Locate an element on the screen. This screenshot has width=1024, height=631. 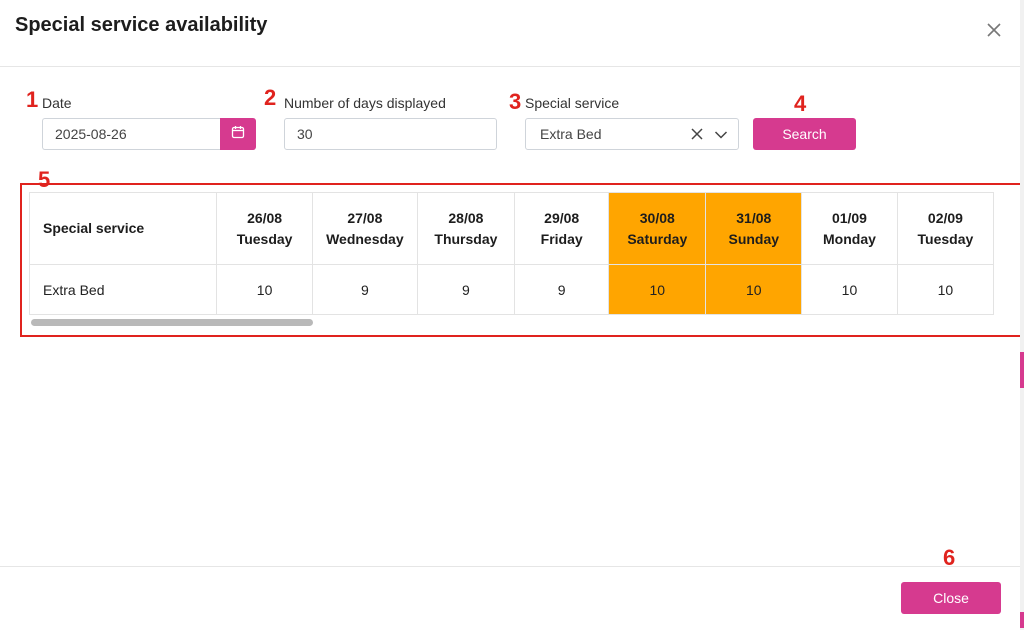
date-input: 2025-08-26 is located at coordinates (132, 134).